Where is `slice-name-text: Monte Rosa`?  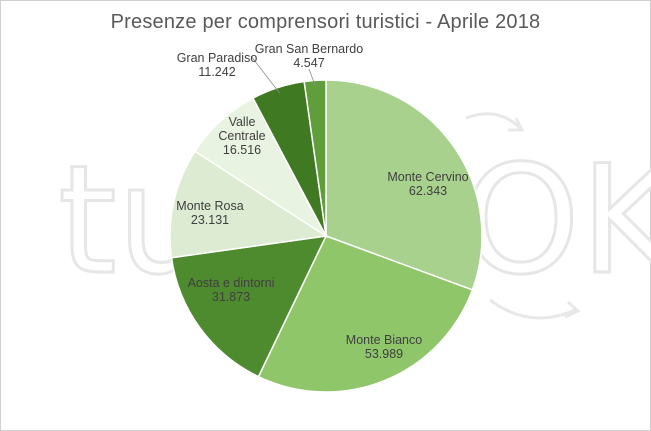
slice-name-text: Monte Rosa is located at coordinates (209, 206).